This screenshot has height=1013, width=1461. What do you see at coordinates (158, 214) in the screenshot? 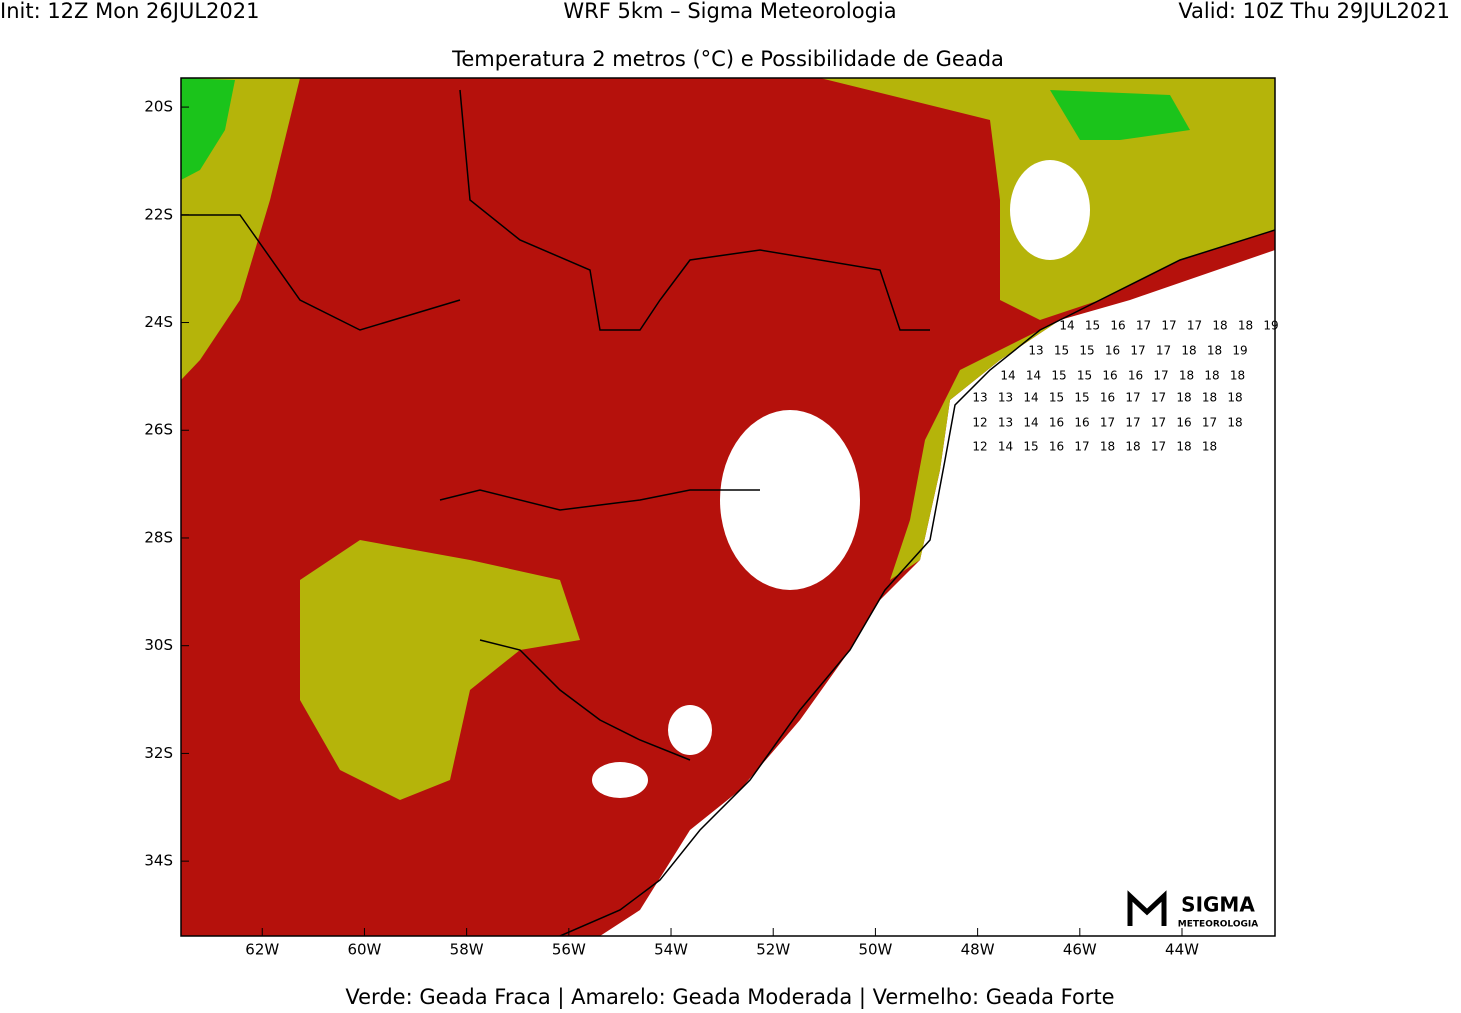
I see `lat-tick-label: 22S` at bounding box center [158, 214].